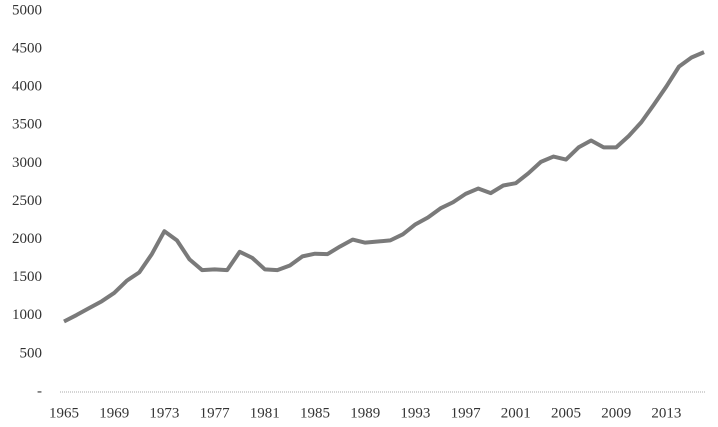 The width and height of the screenshot is (718, 427). I want to click on x-tick-label: 1989, so click(365, 413).